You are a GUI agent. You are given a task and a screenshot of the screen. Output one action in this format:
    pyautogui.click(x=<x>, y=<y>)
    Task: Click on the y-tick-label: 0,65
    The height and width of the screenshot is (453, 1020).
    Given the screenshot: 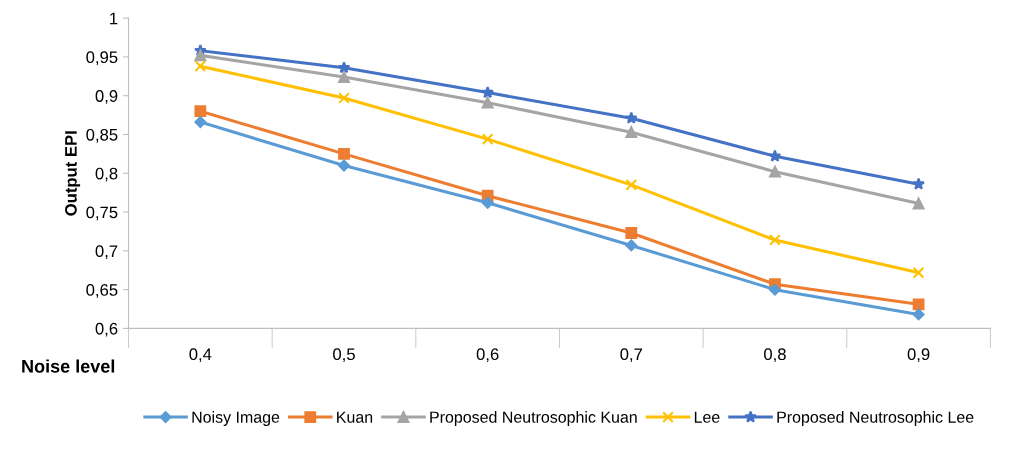 What is the action you would take?
    pyautogui.click(x=102, y=291)
    